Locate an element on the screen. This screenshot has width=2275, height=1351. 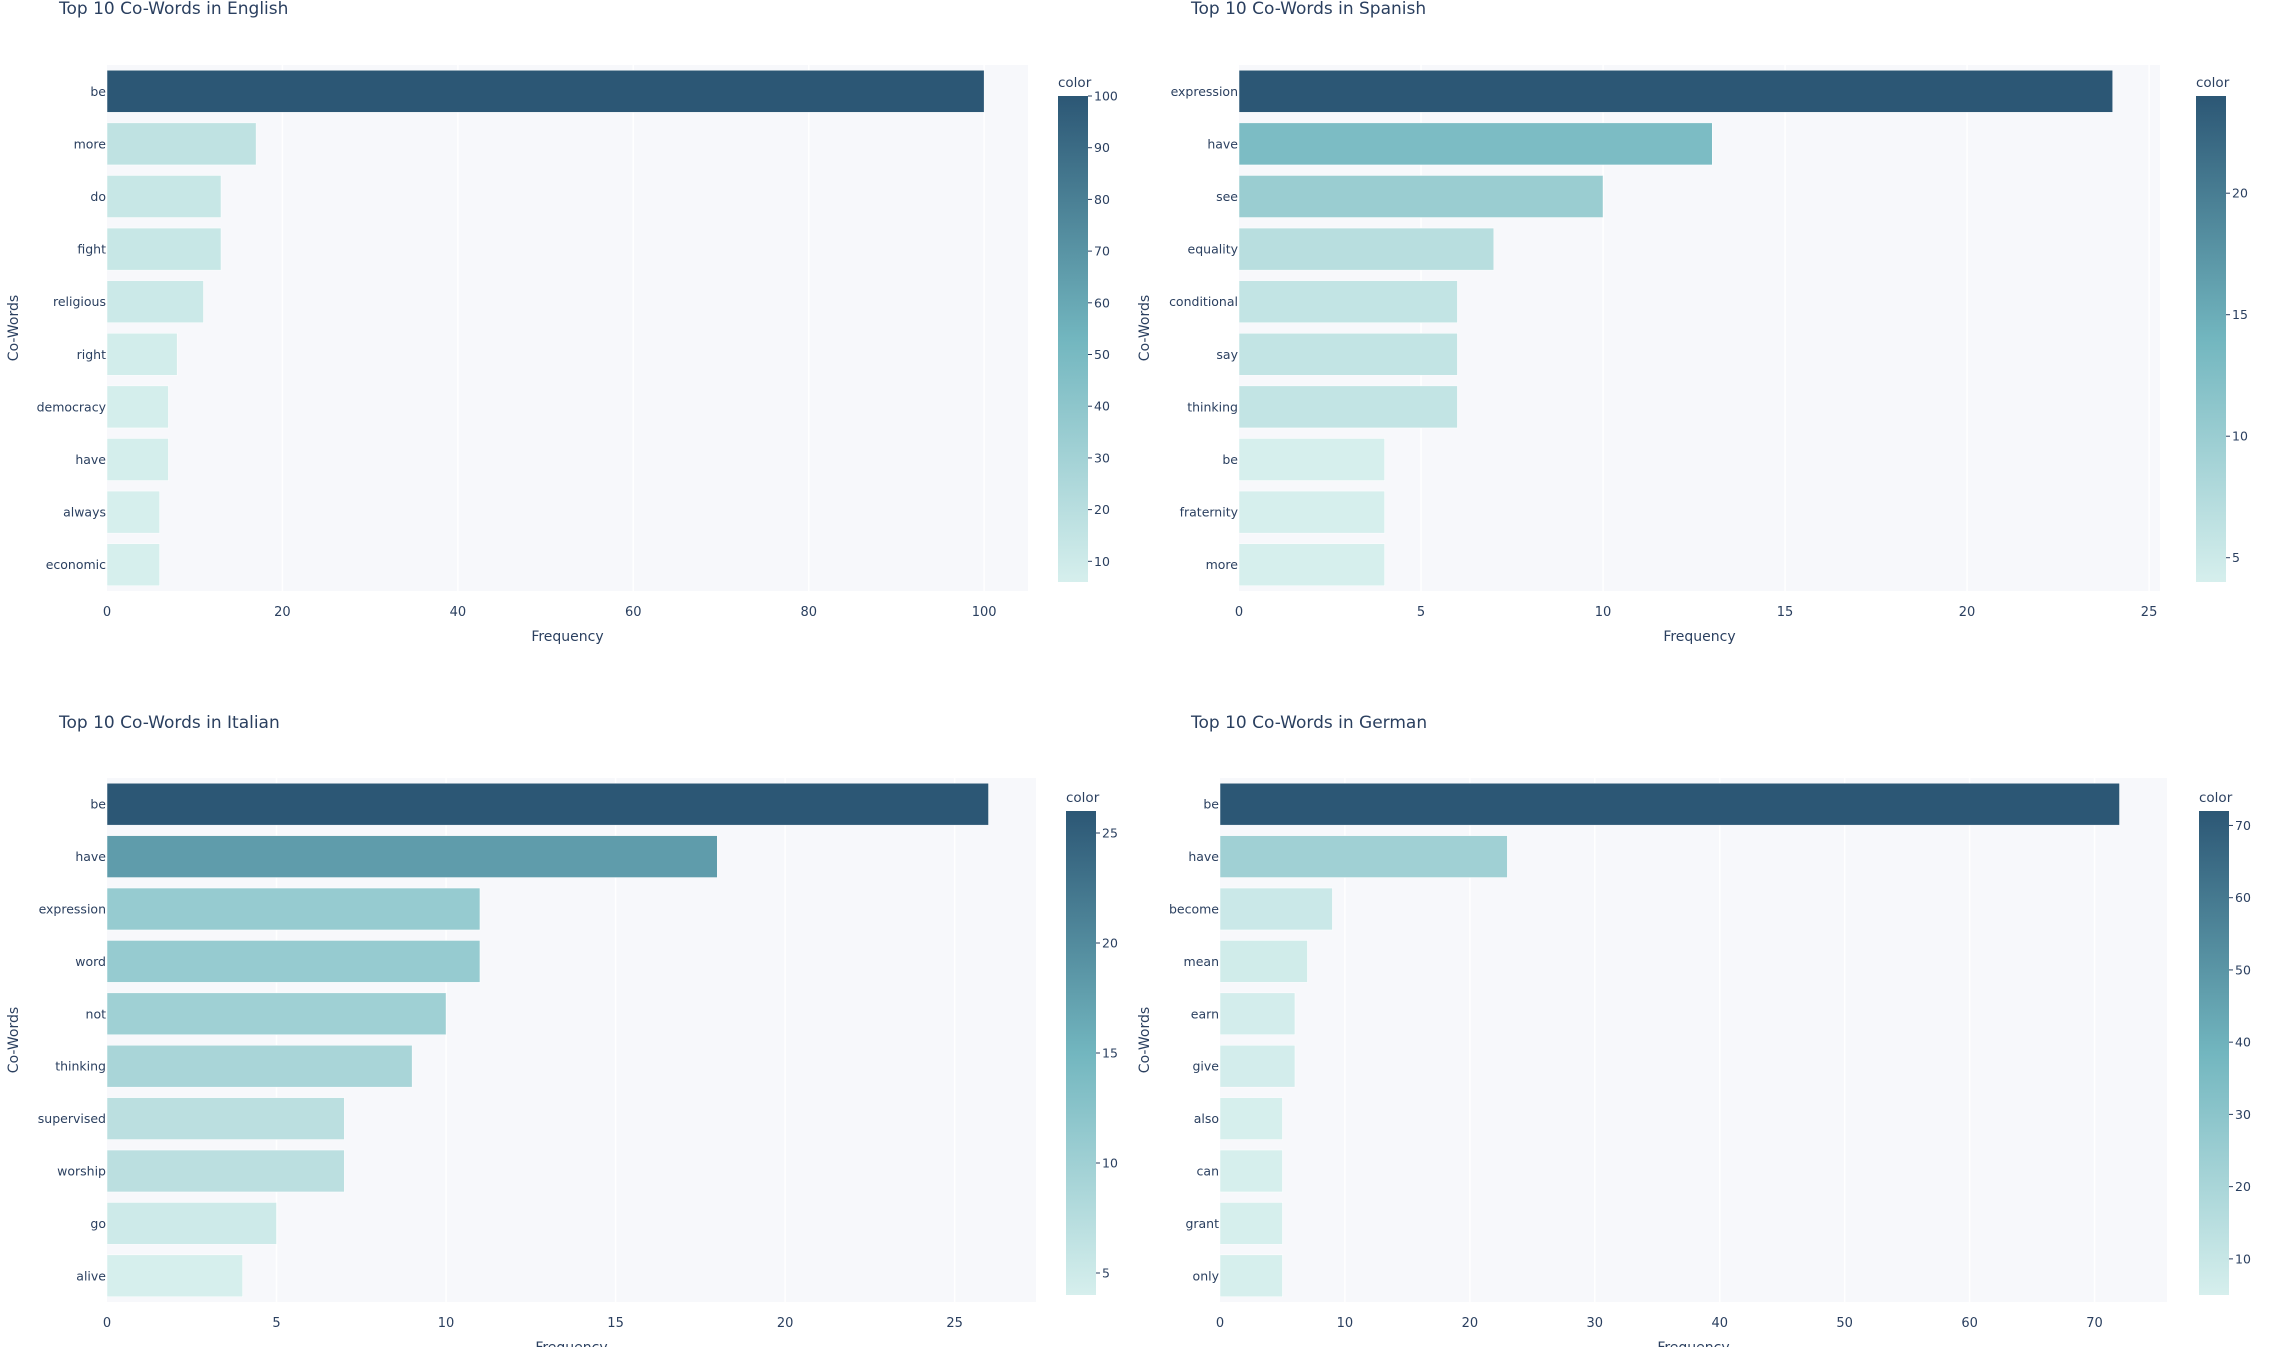
y-tick-label: democracy is located at coordinates (72, 406).